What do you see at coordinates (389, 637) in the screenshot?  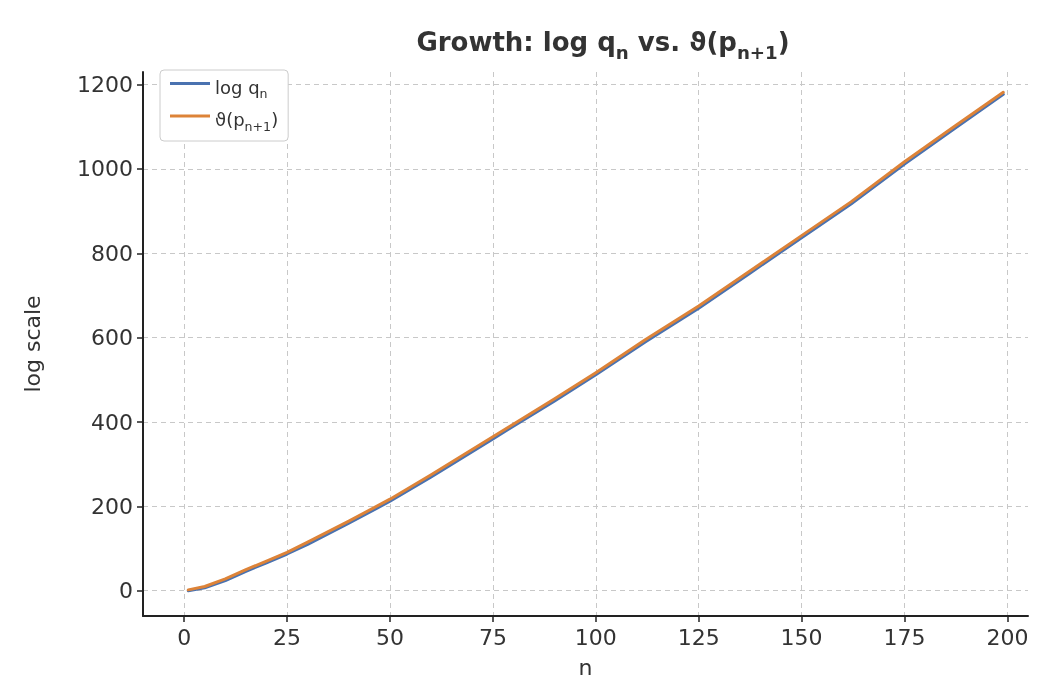 I see `x-tick-label: 50` at bounding box center [389, 637].